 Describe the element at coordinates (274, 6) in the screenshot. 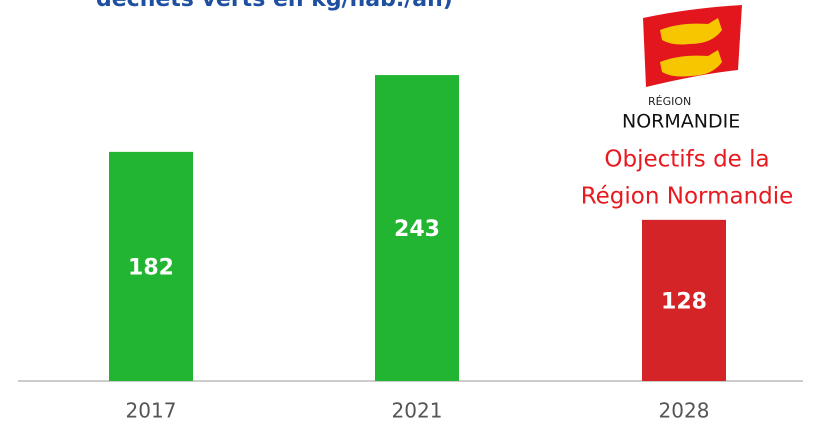

I see `chart-title: déchets verts en kg/hab./an)` at that location.